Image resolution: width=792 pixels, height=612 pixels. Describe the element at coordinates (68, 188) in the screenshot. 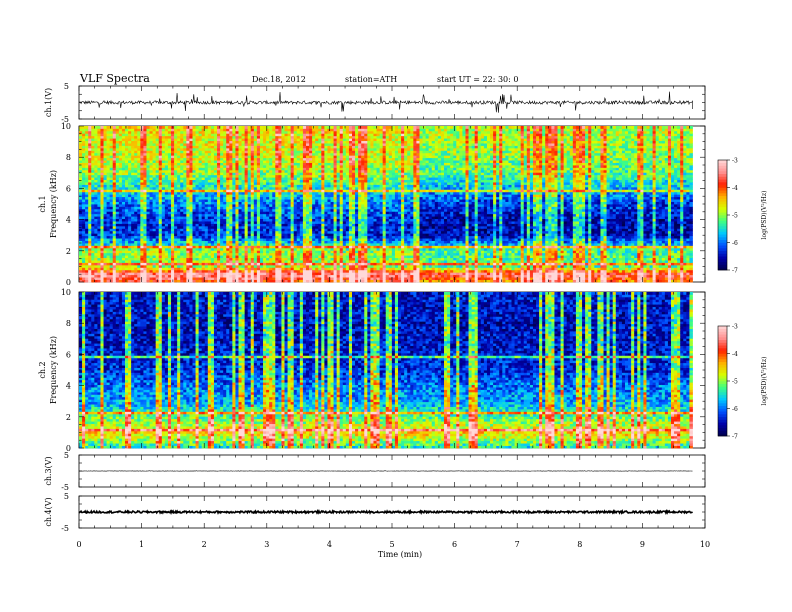

I see `ch1s-ytick-label: 6` at that location.